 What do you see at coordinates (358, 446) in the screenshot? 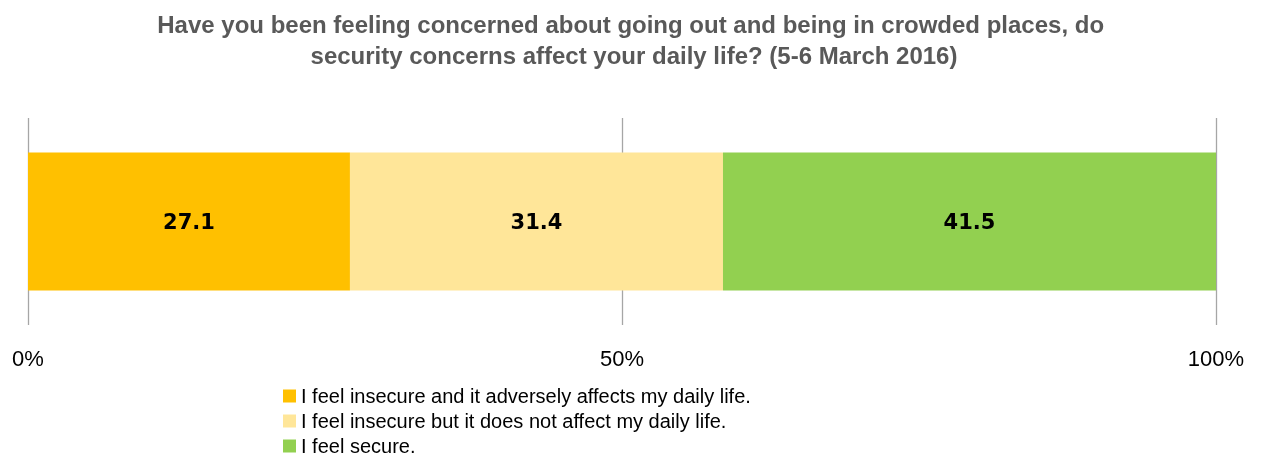
I see `legend-label: I feel secure.` at bounding box center [358, 446].